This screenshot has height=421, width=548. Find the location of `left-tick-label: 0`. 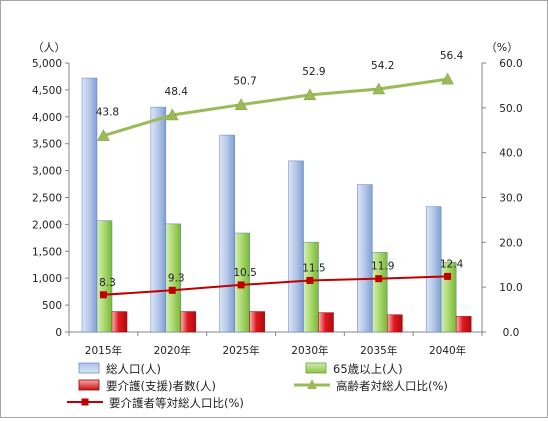

left-tick-label: 0 is located at coordinates (58, 333).